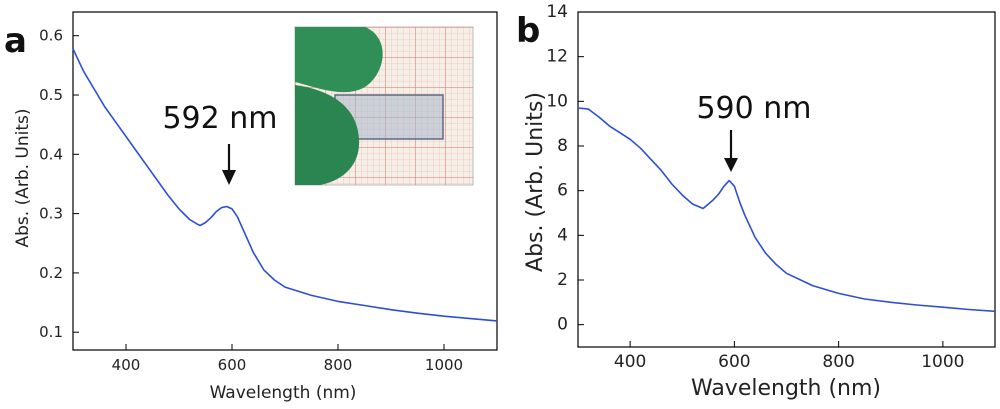  Describe the element at coordinates (562, 146) in the screenshot. I see `y-tick-label-b-4: 8` at that location.